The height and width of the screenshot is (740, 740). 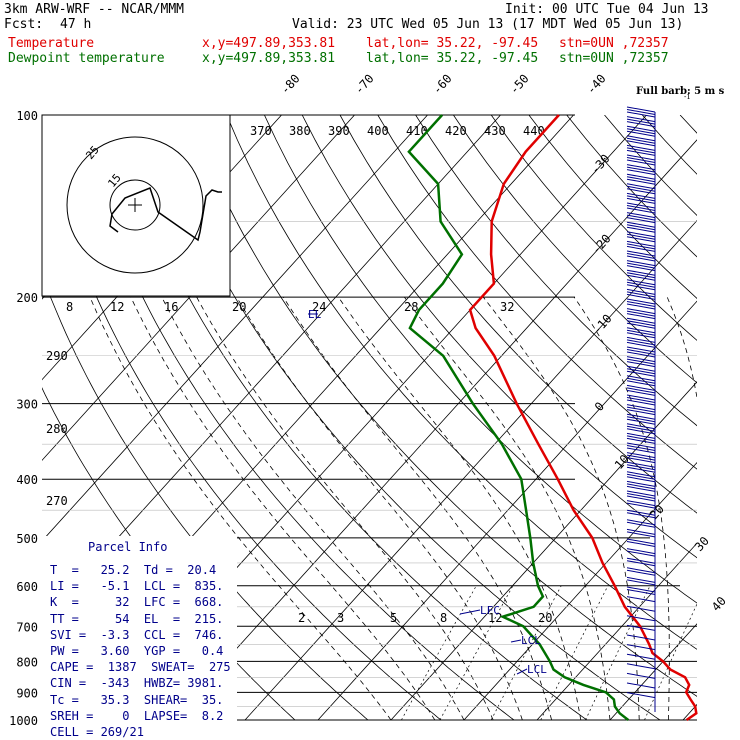 I want to click on pressure-label: 900, so click(x=27, y=693).